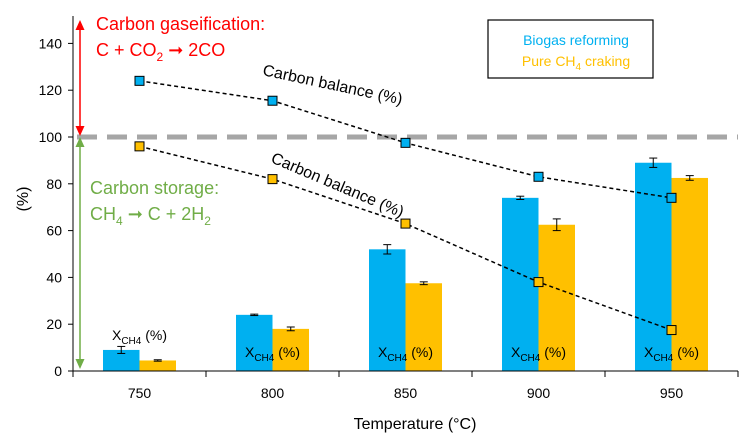 This screenshot has height=447, width=754. Describe the element at coordinates (54, 184) in the screenshot. I see `y-tick-label: 80` at that location.